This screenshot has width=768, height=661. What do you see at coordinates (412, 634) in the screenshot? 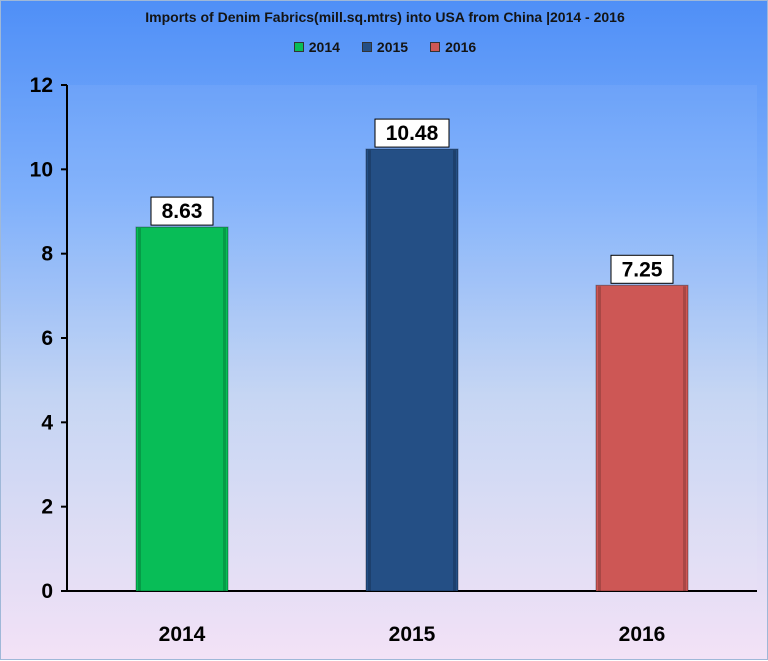
I see `x-category-label-2015: 2015` at bounding box center [412, 634].